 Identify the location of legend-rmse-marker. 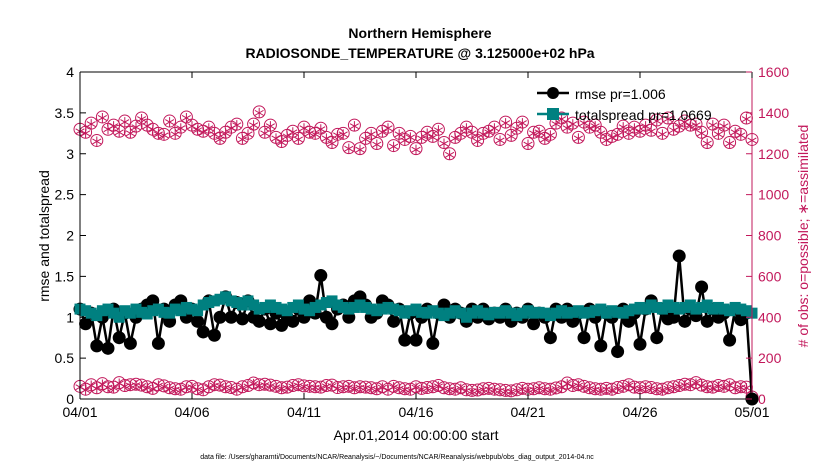
(553, 93).